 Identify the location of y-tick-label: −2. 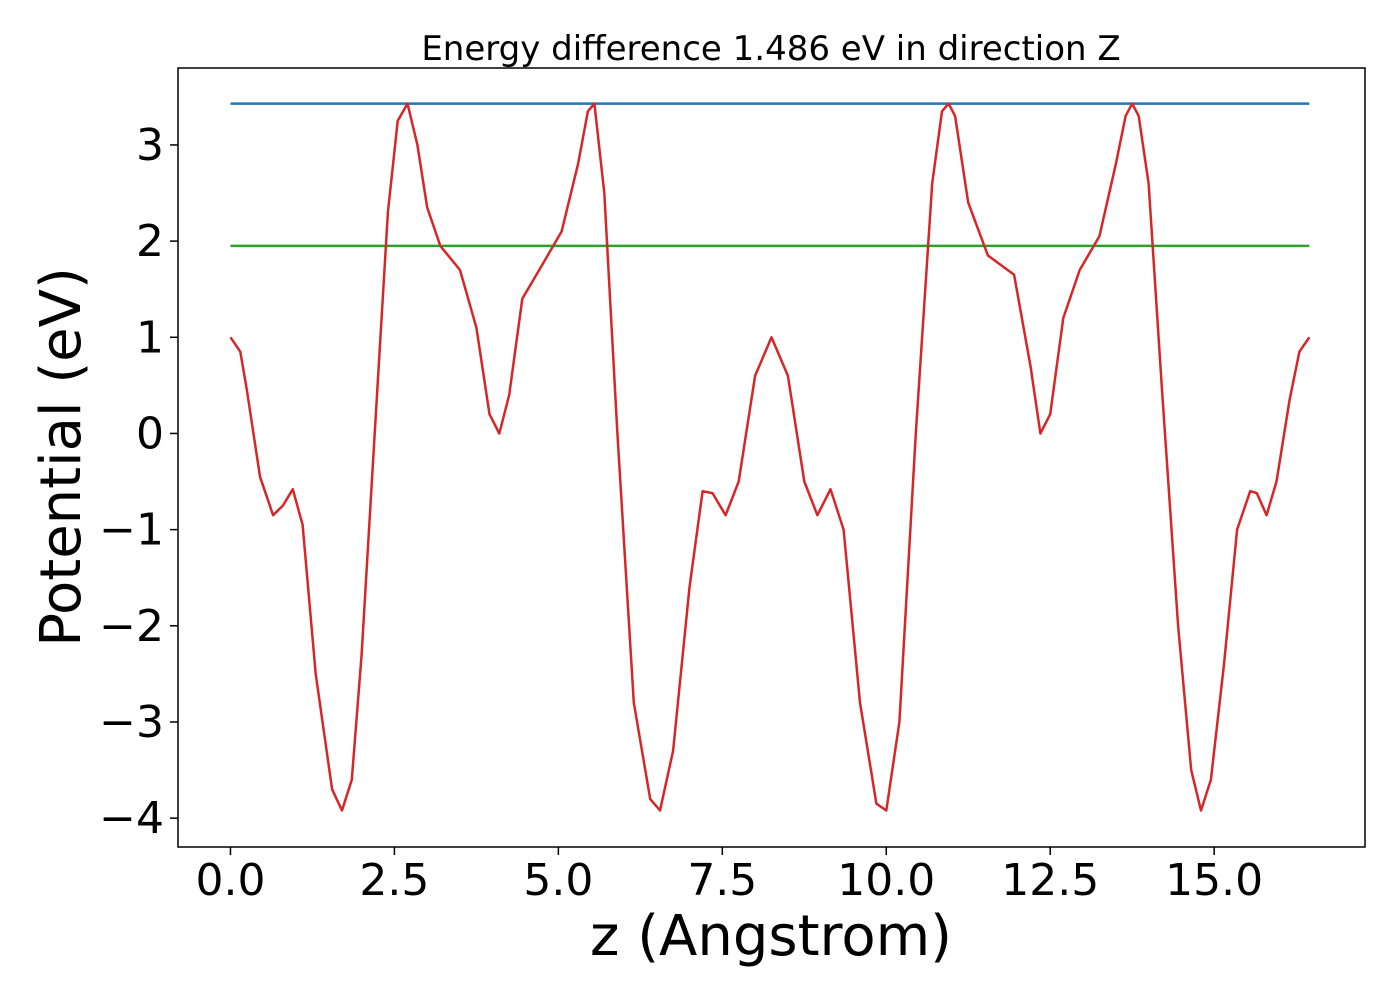
(131, 626).